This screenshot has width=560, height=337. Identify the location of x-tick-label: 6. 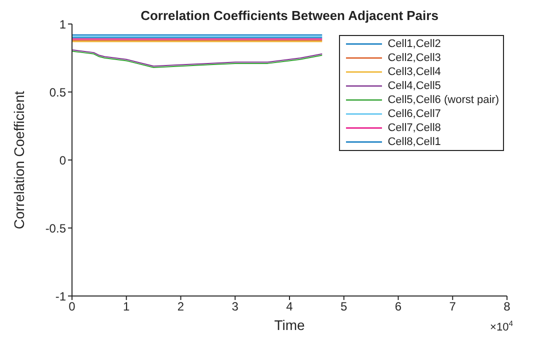
(398, 307).